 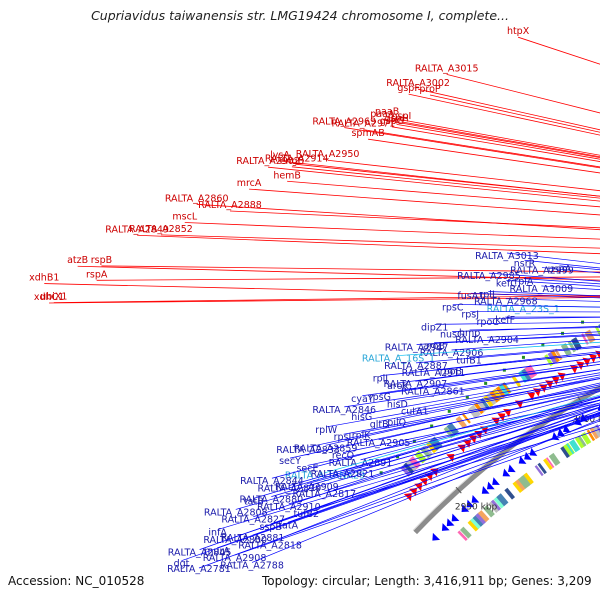 What do you see at coordinates (280, 155) in the screenshot?
I see `forward-gene-label: lysA` at bounding box center [280, 155].